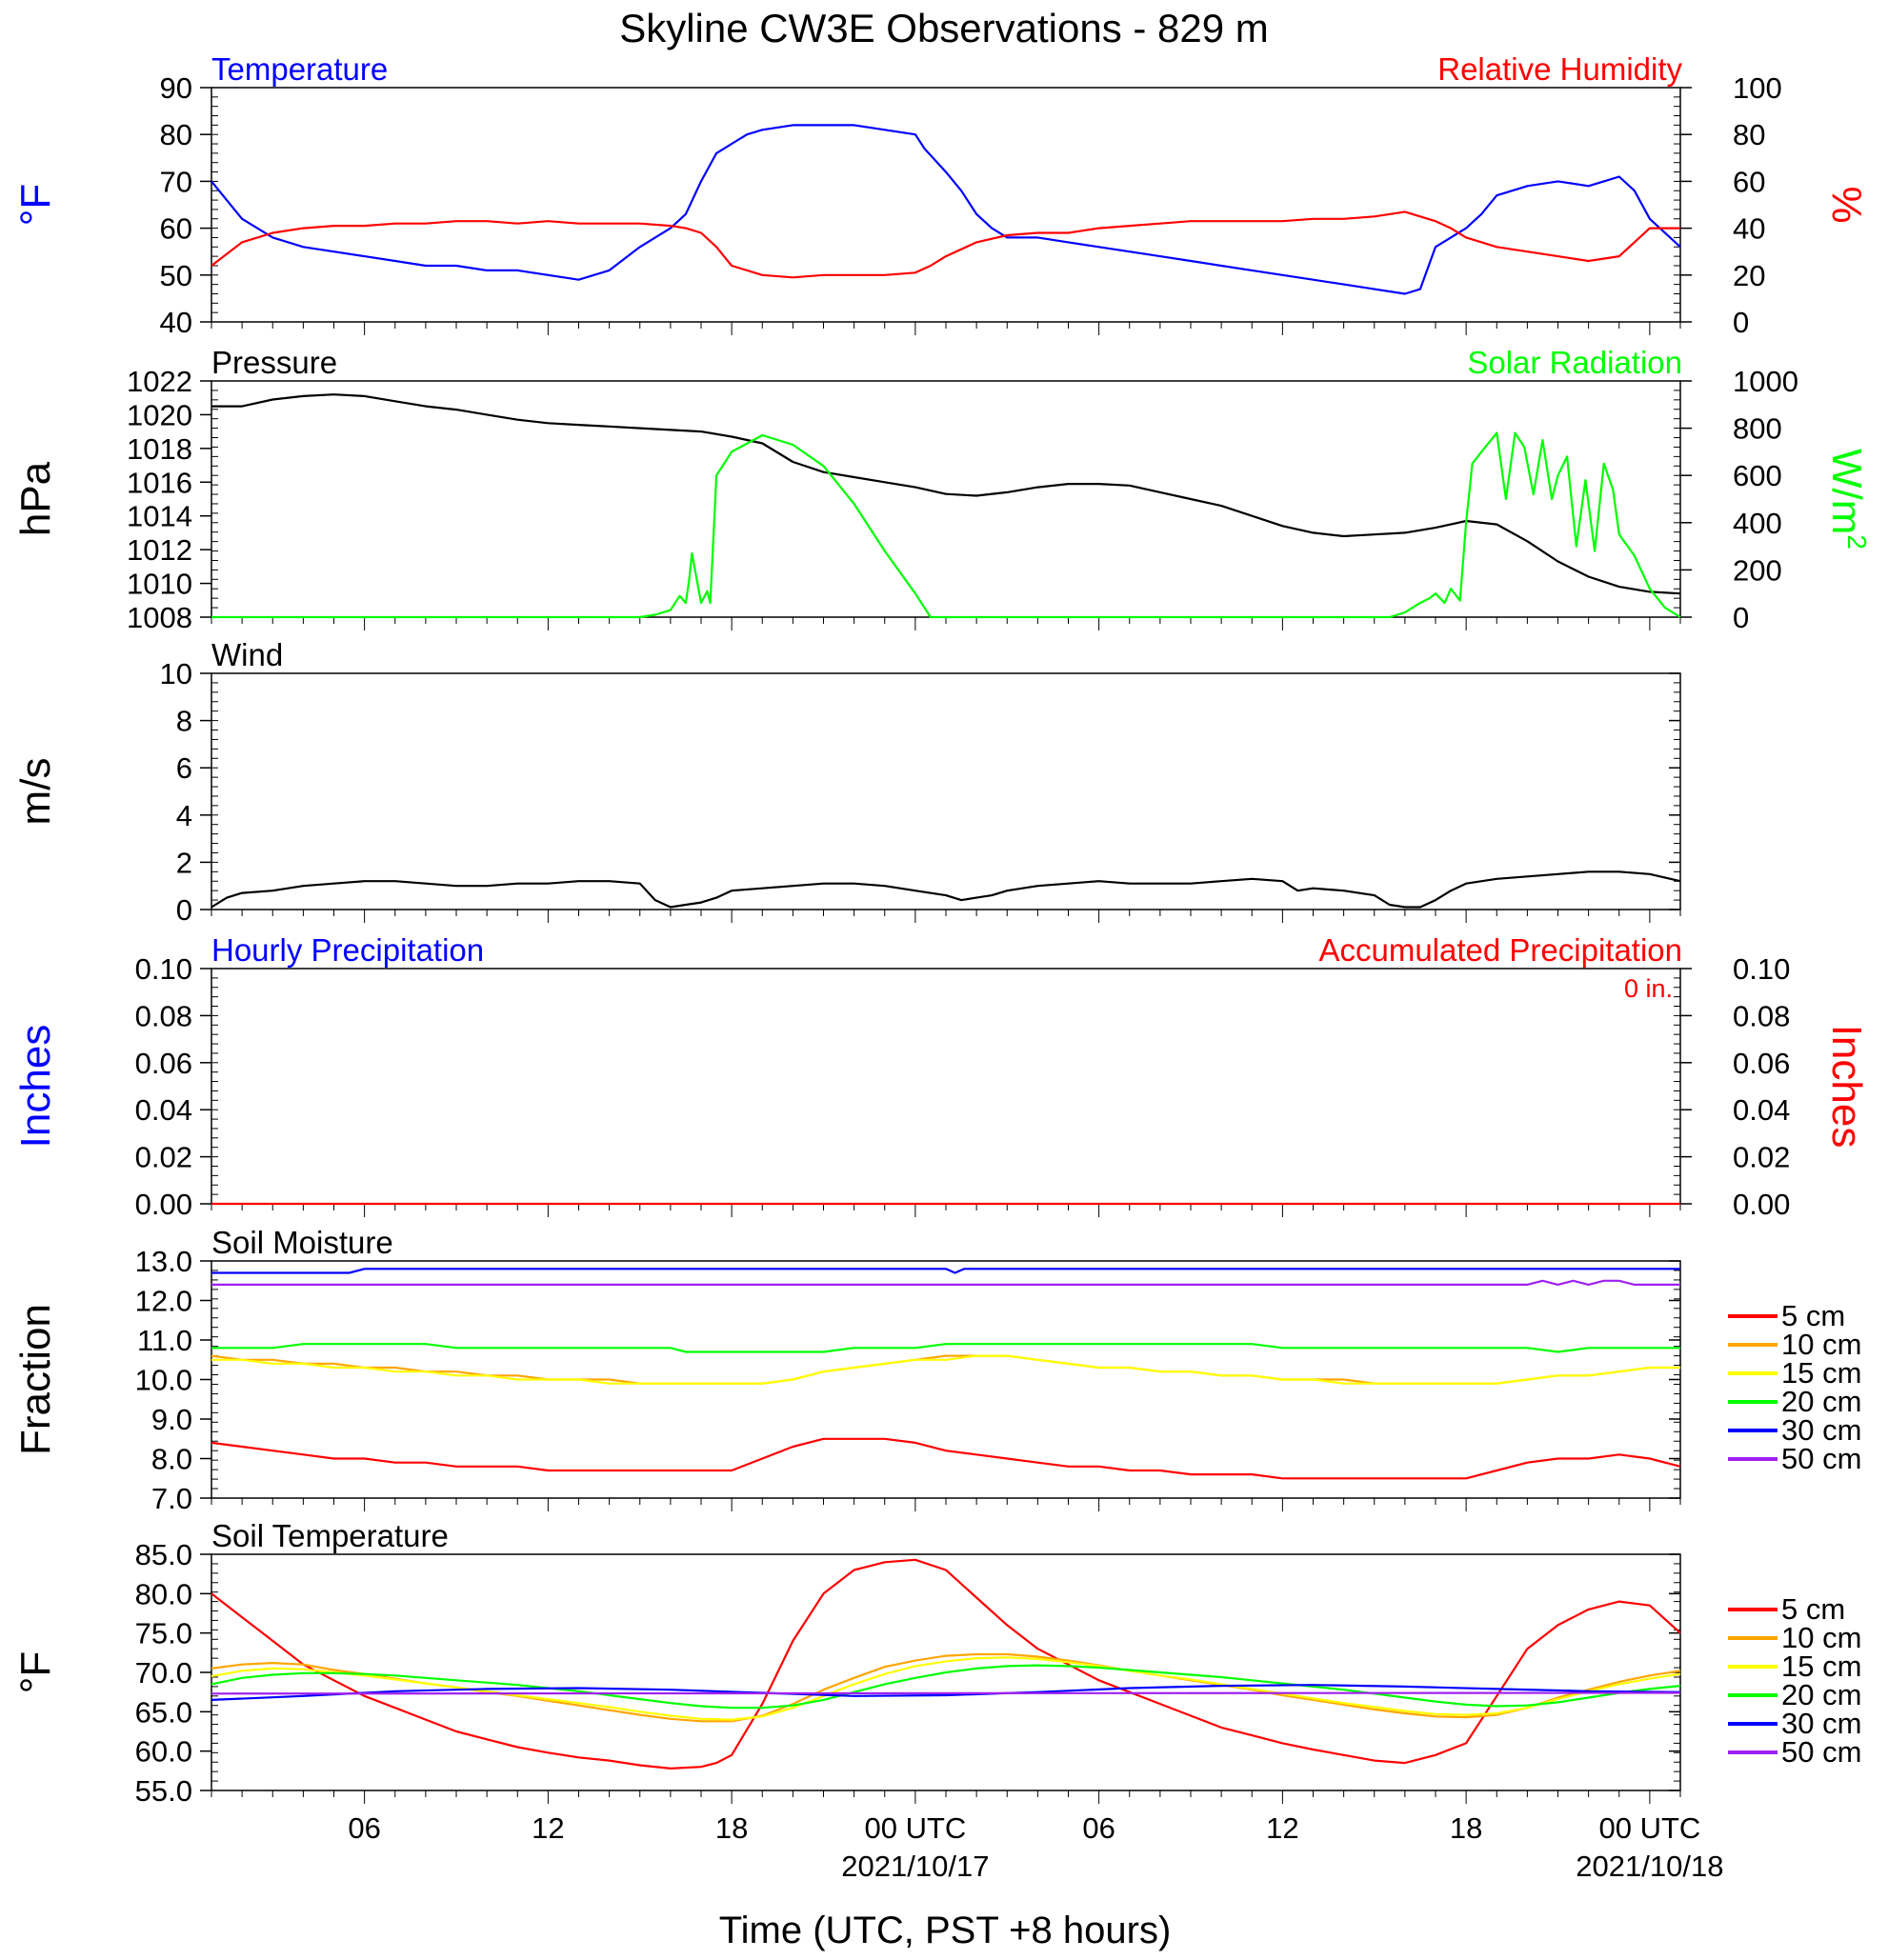 This screenshot has height=1960, width=1888. Describe the element at coordinates (1813, 1609) in the screenshot. I see `legend-label: 5 cm` at that location.